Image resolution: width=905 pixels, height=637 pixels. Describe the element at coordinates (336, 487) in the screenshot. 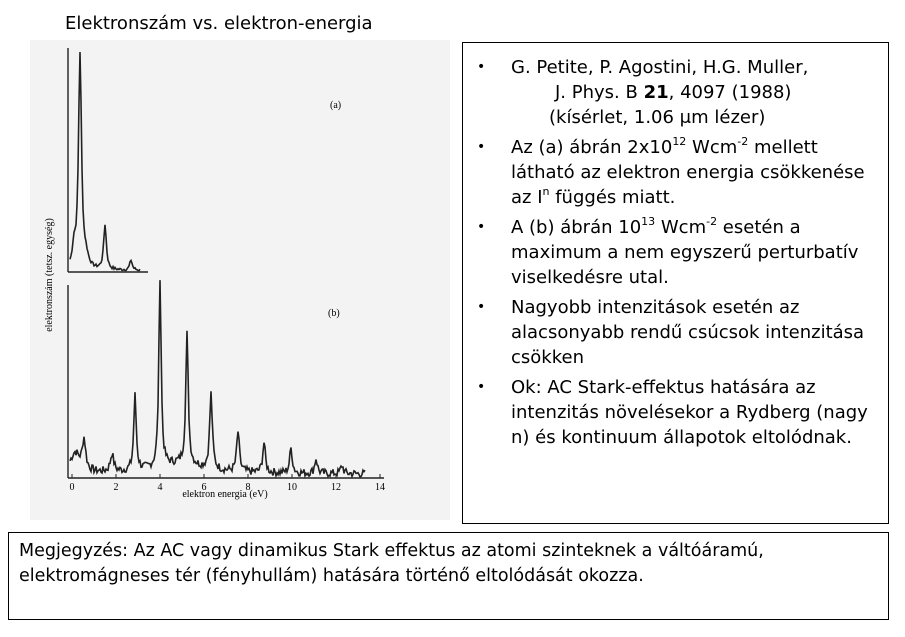

I see `x-tick-label: 12` at that location.